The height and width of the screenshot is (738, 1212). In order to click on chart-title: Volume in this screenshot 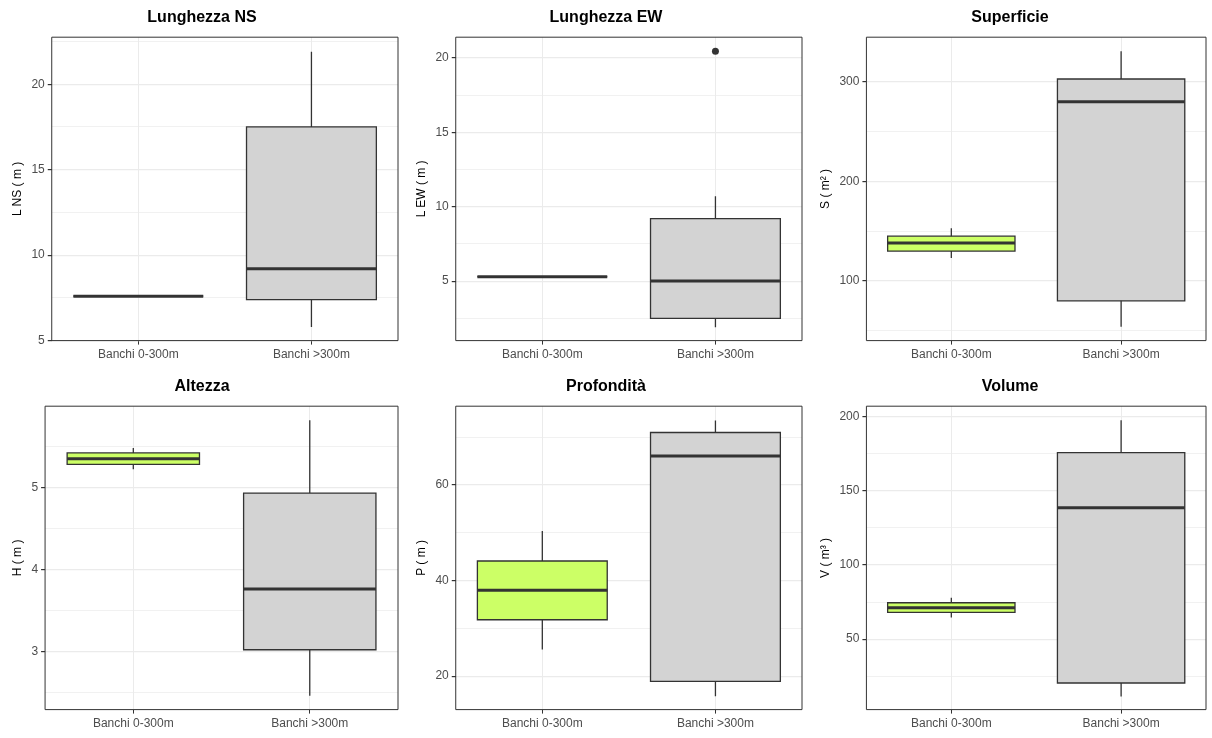, I will do `click(1010, 386)`.